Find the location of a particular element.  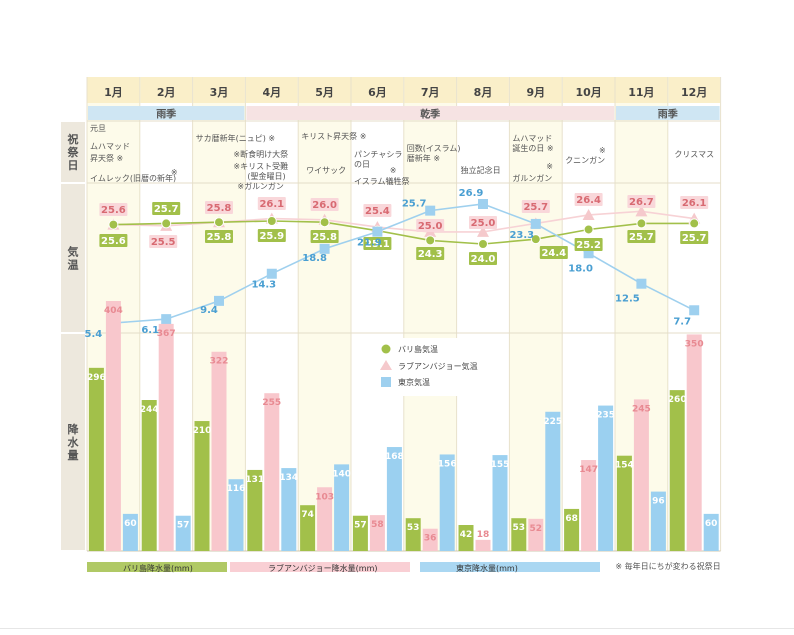

row-label-char: 日 is located at coordinates (73, 165).